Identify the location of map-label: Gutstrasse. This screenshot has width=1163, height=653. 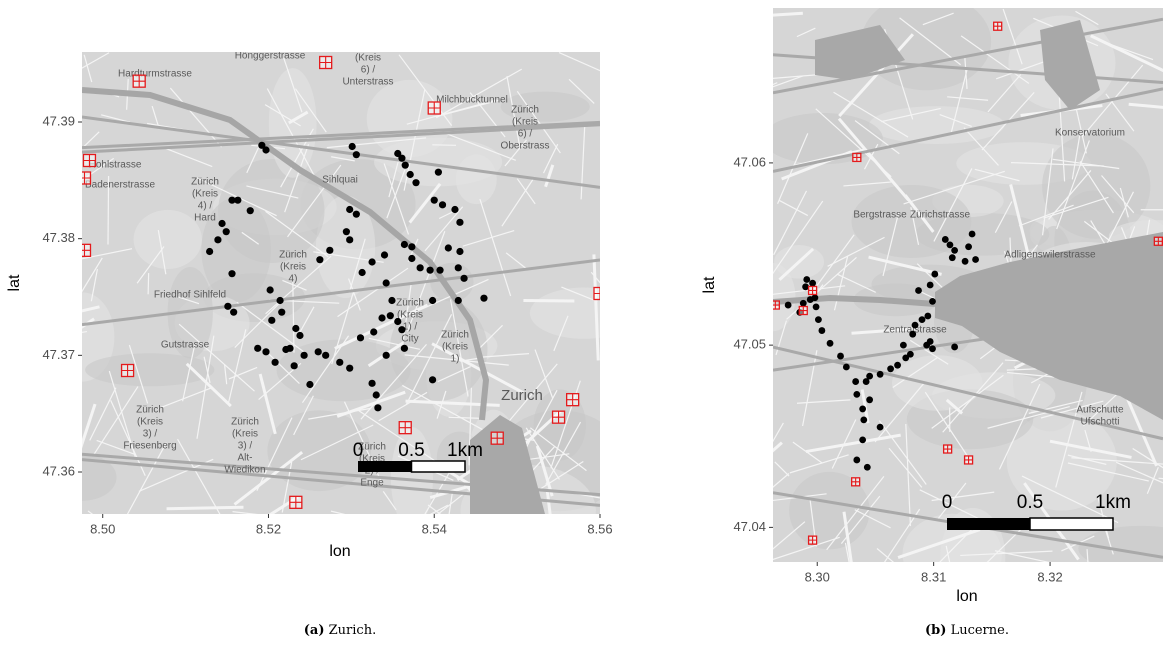
(185, 345).